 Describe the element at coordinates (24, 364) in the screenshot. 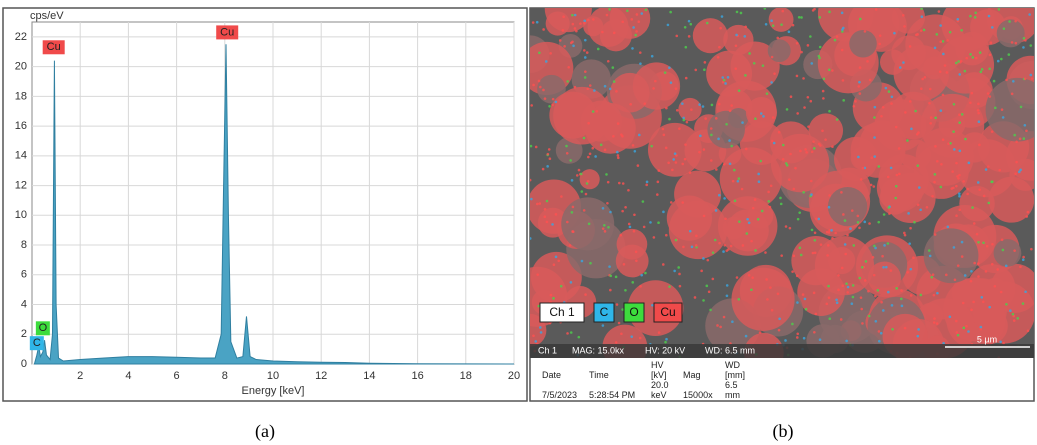

I see `y-tick-label: 0` at that location.